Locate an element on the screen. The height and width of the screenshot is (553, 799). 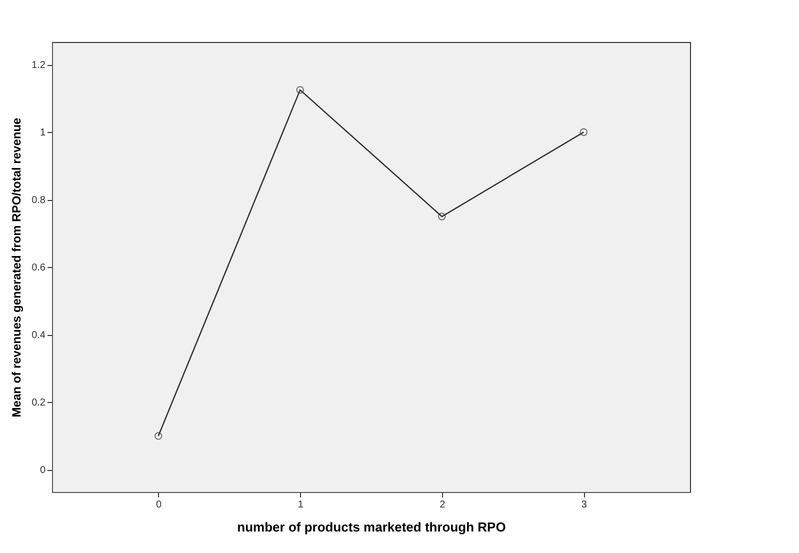
x-tick-label: 3 is located at coordinates (584, 505).